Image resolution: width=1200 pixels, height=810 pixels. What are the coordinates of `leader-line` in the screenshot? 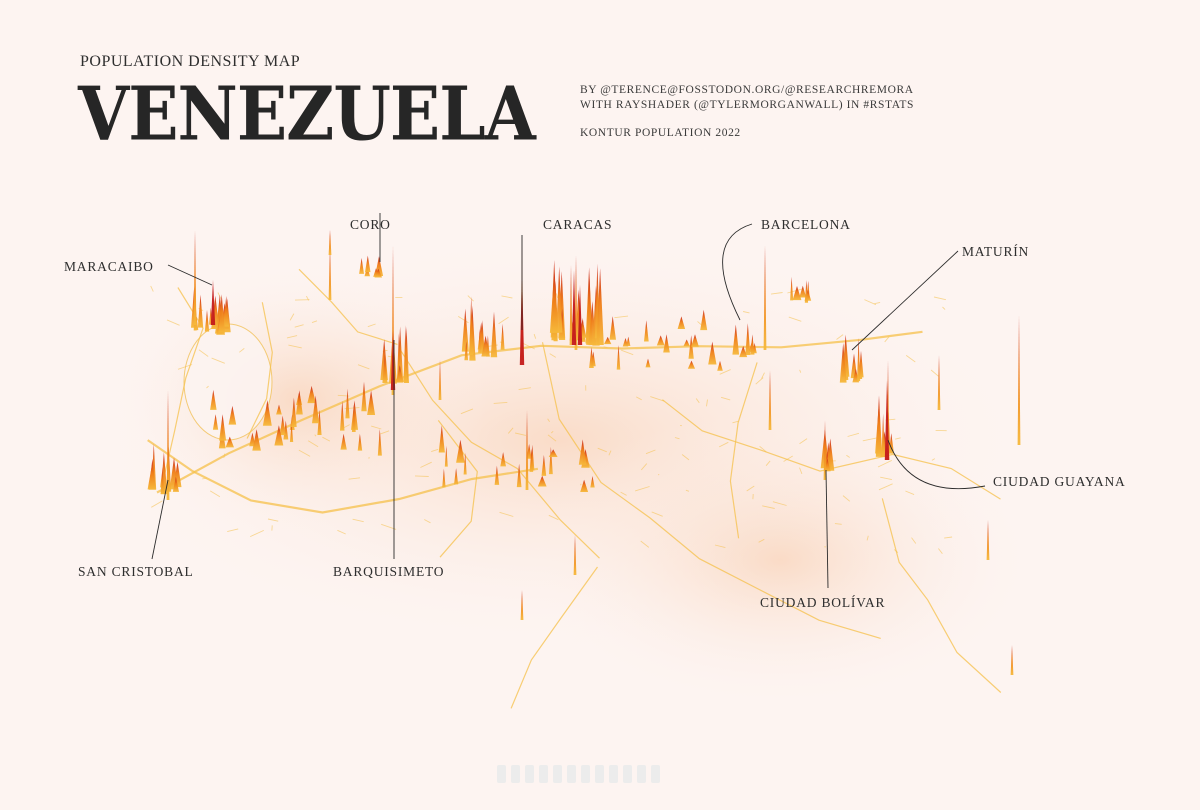 It's located at (160, 519).